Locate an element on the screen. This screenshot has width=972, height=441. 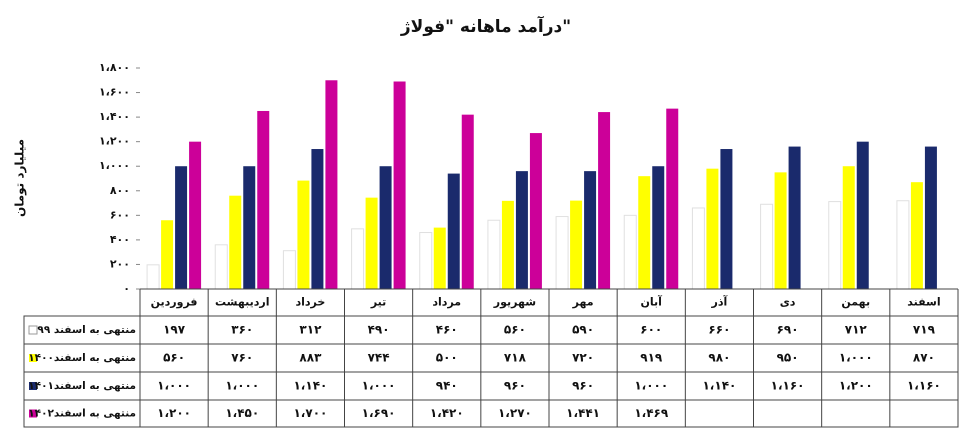
y-tick-label: ۴۰۰ is located at coordinates (120, 239).